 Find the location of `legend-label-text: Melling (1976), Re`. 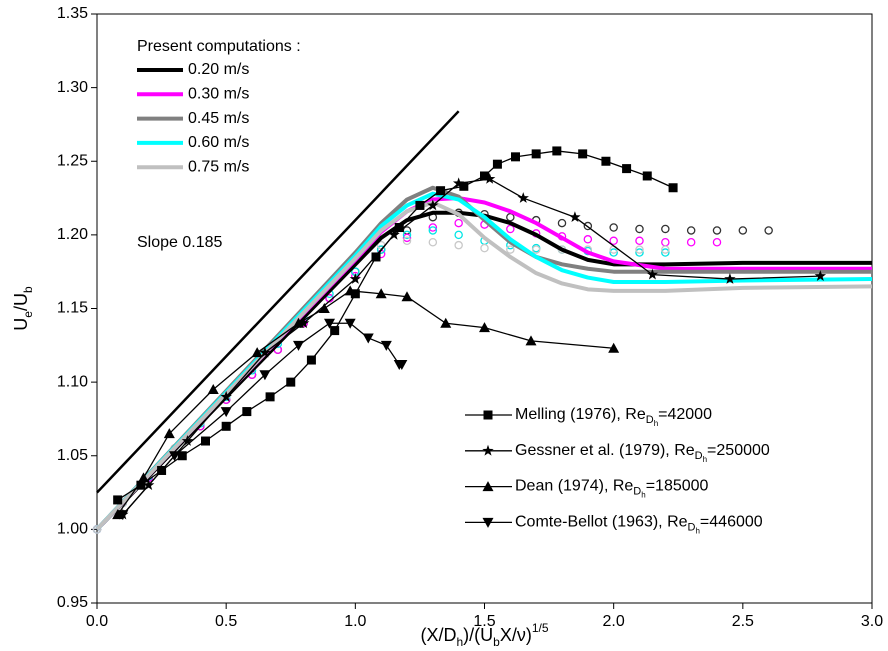

legend-label-text: Melling (1976), Re is located at coordinates (580, 414).